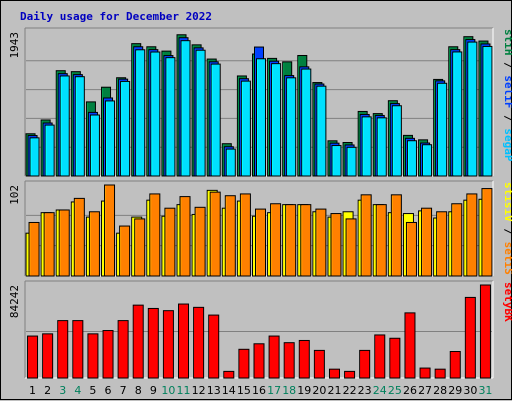 The width and height of the screenshot is (512, 401). I want to click on panel-legend-label: stisiV / setiS, so click(507, 228).